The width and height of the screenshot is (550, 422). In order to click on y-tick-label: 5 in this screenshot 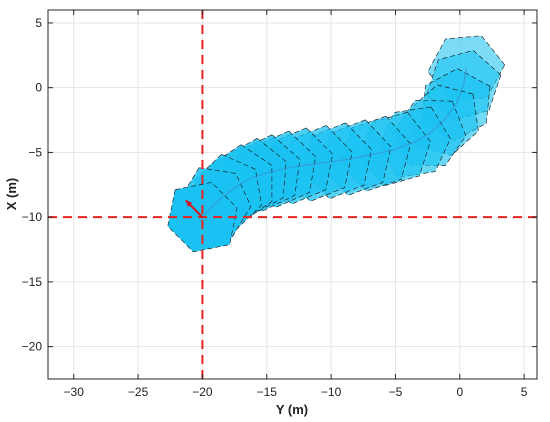, I will do `click(38, 23)`.